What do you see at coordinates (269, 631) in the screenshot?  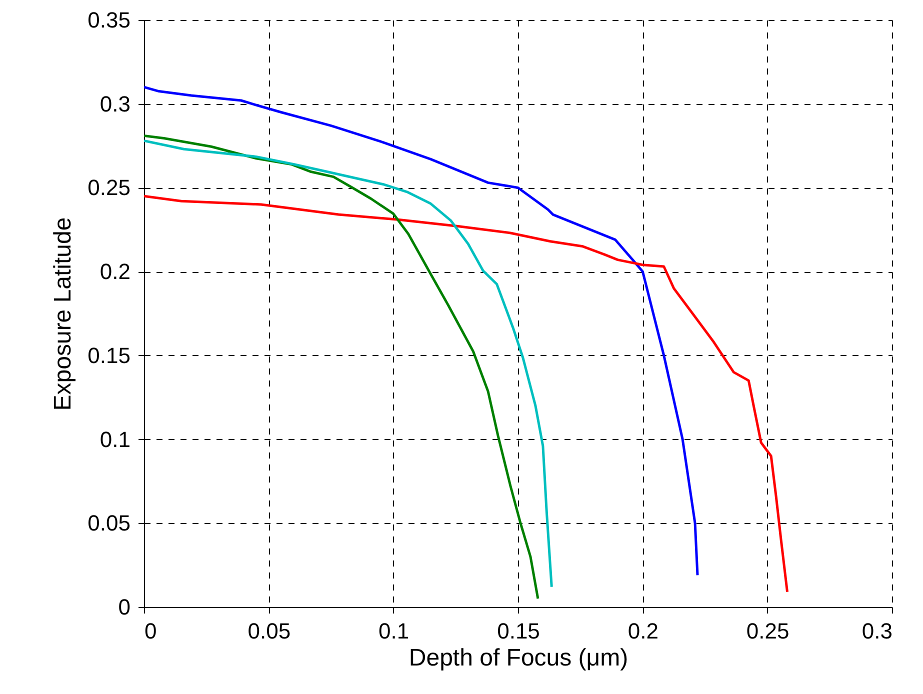 I see `x-tick-label: 0.05` at bounding box center [269, 631].